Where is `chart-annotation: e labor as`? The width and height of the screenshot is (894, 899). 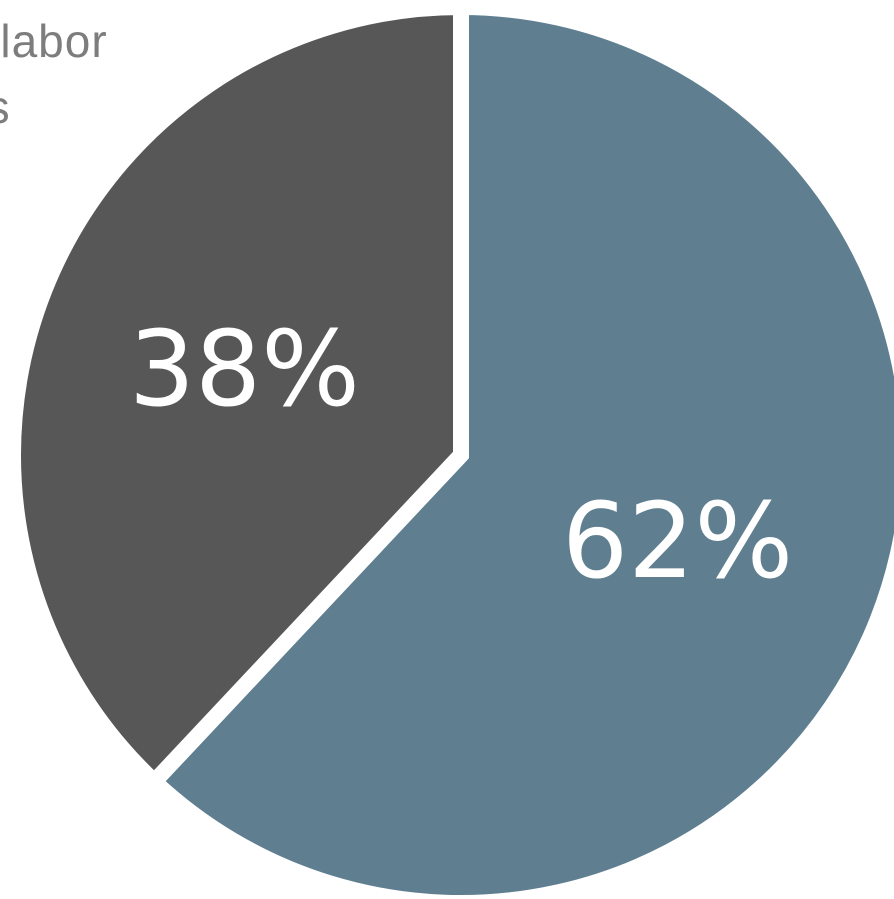
chart-annotation: e labor as is located at coordinates (54, 74).